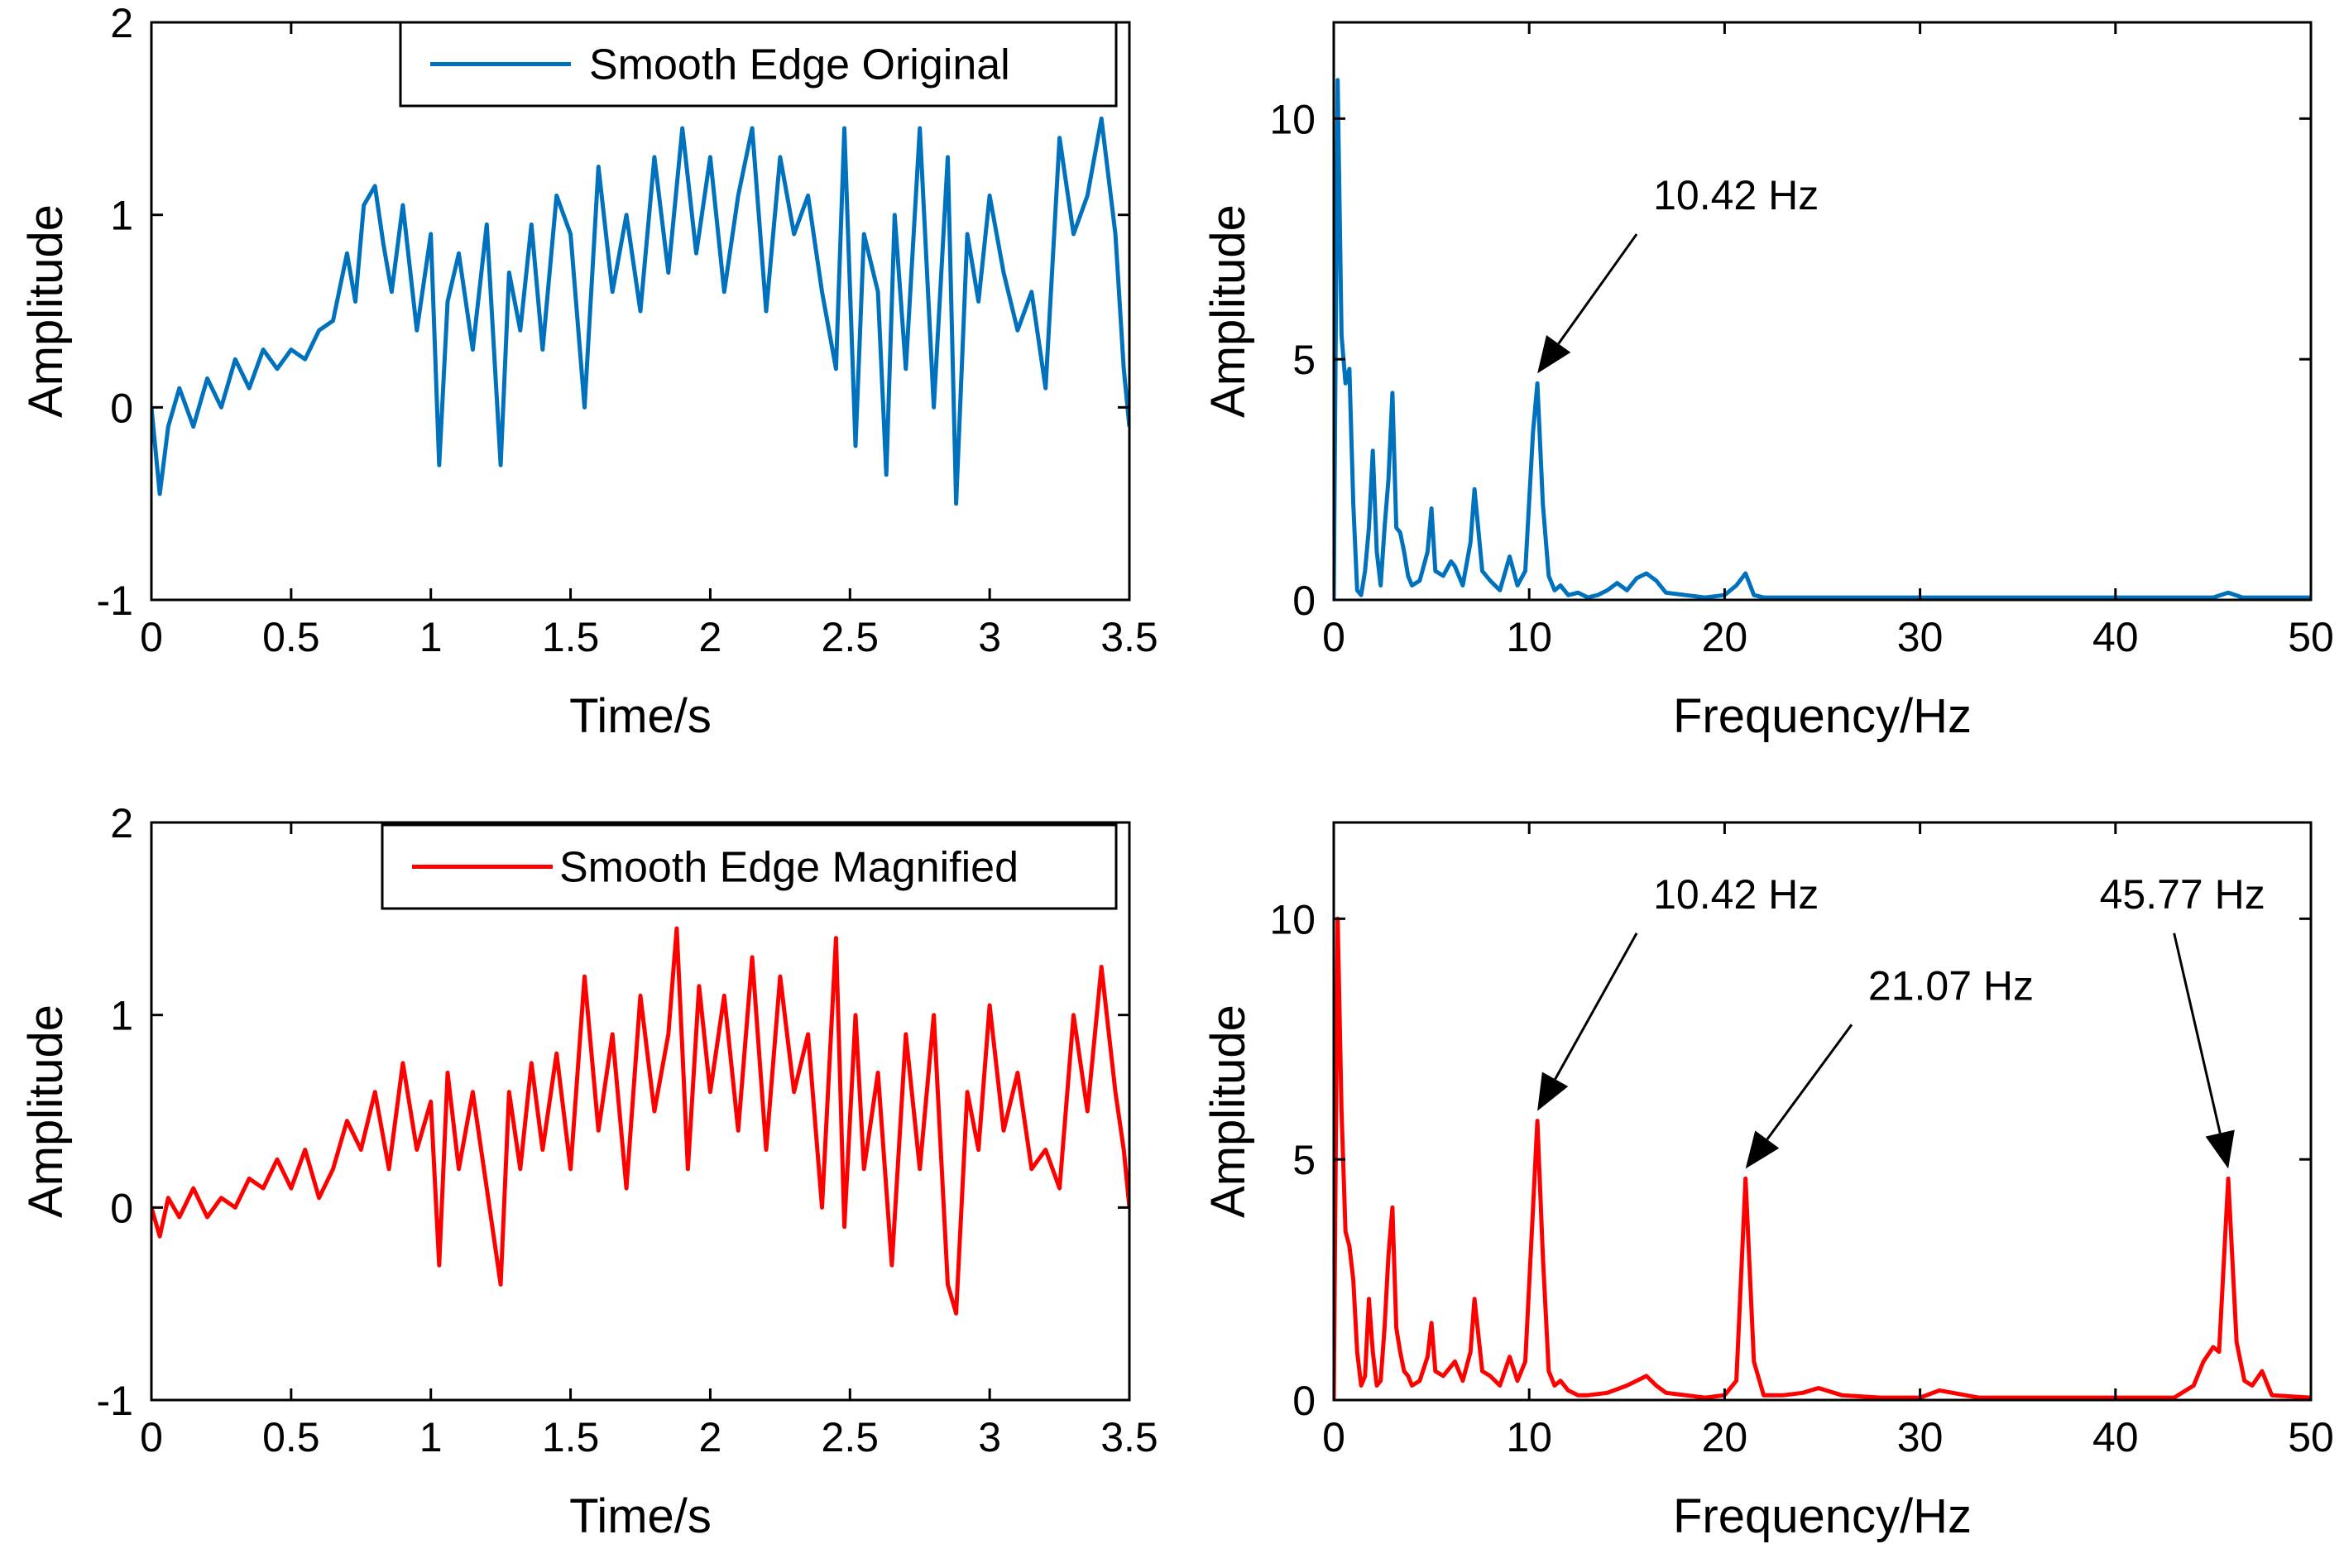 The height and width of the screenshot is (1568, 2344). I want to click on annotation-2: 21.07 Hz, so click(1890, 1065).